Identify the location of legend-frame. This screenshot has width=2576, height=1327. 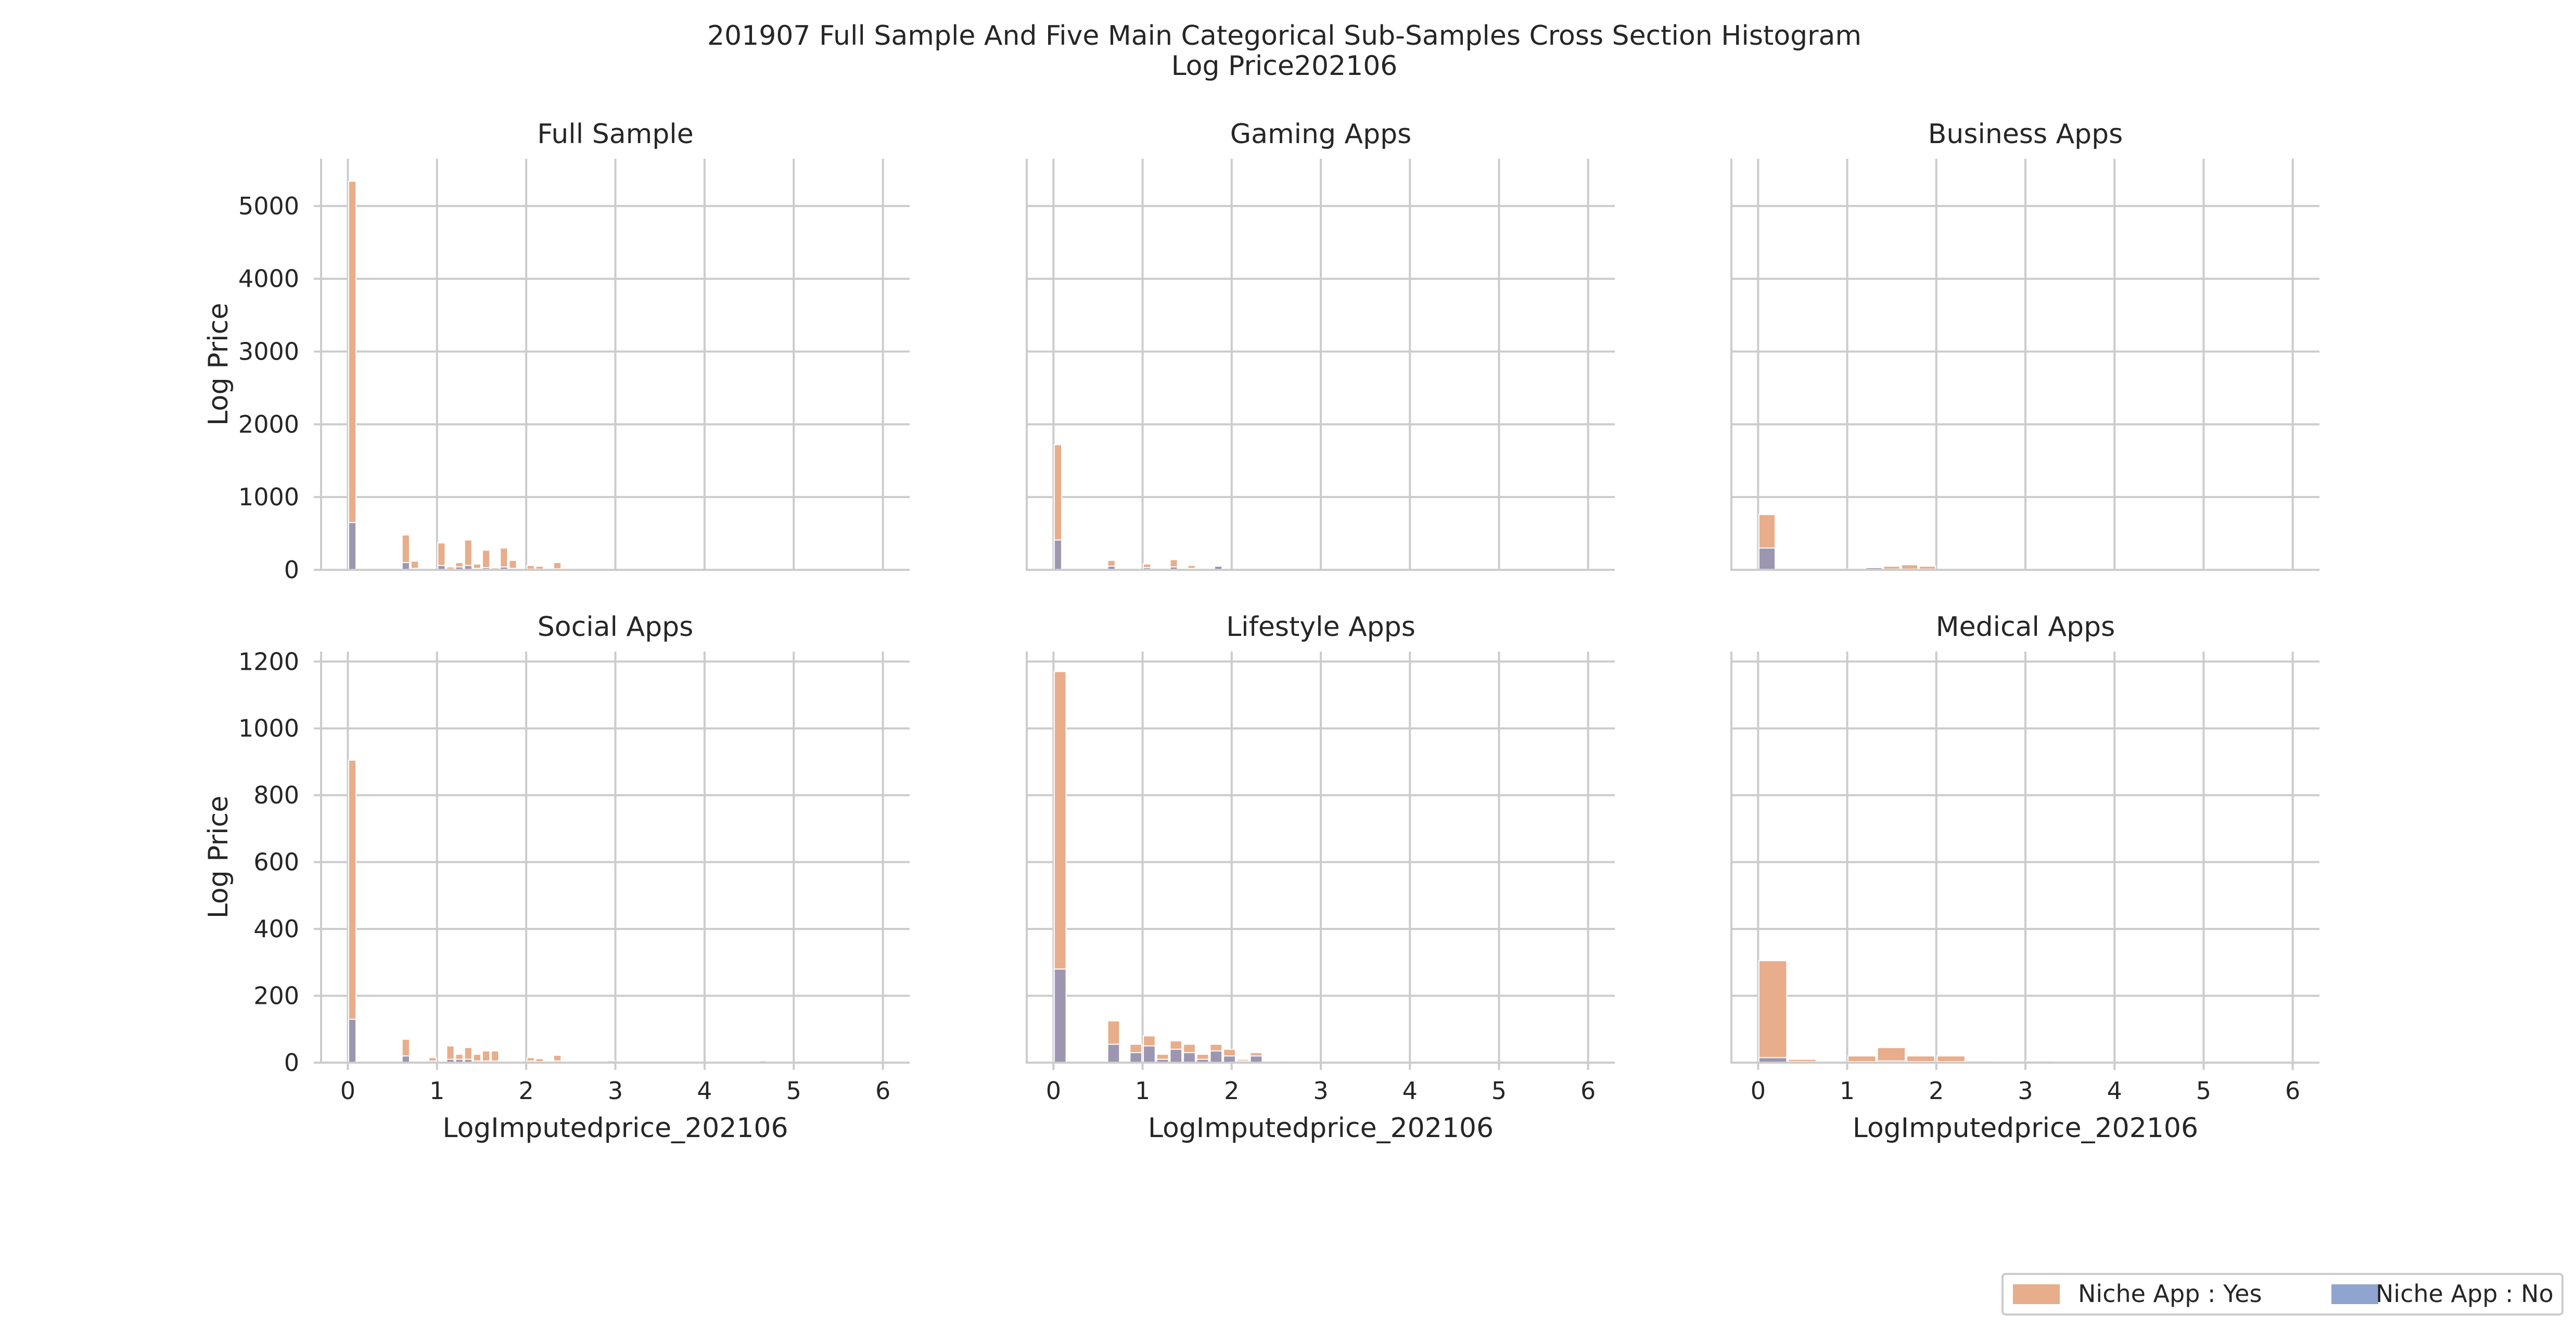
(2282, 1295).